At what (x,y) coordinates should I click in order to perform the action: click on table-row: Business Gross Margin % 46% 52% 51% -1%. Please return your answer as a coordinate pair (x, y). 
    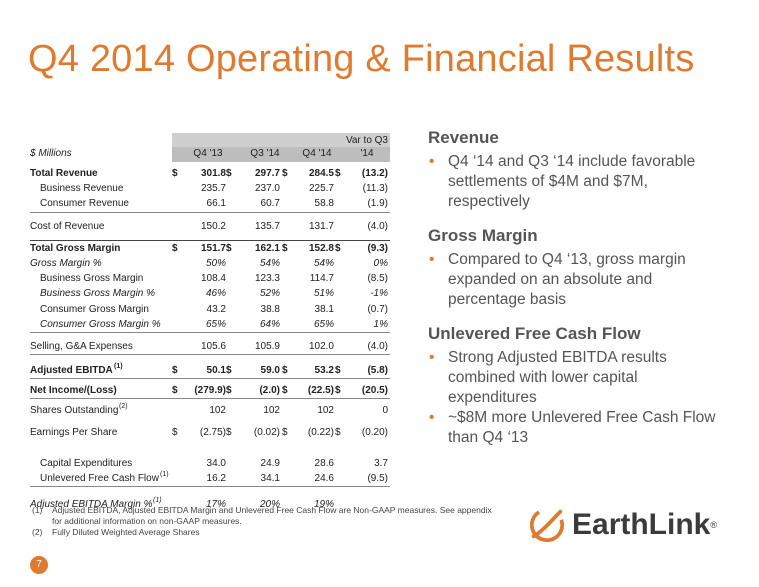
    Looking at the image, I should click on (210, 293).